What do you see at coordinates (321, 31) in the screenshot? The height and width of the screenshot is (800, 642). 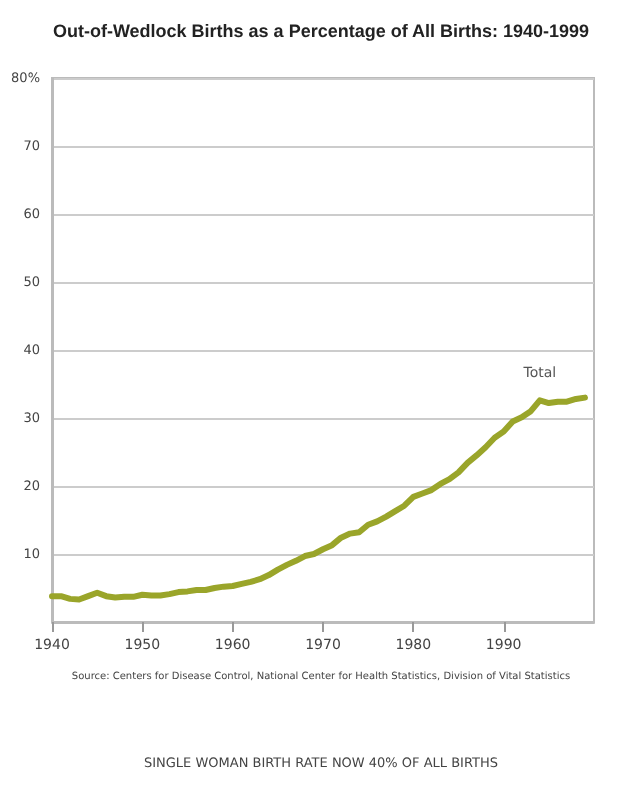 I see `chart-title: Out-of-Wedlock Births as a Percentage of All Births: 1940-1999` at bounding box center [321, 31].